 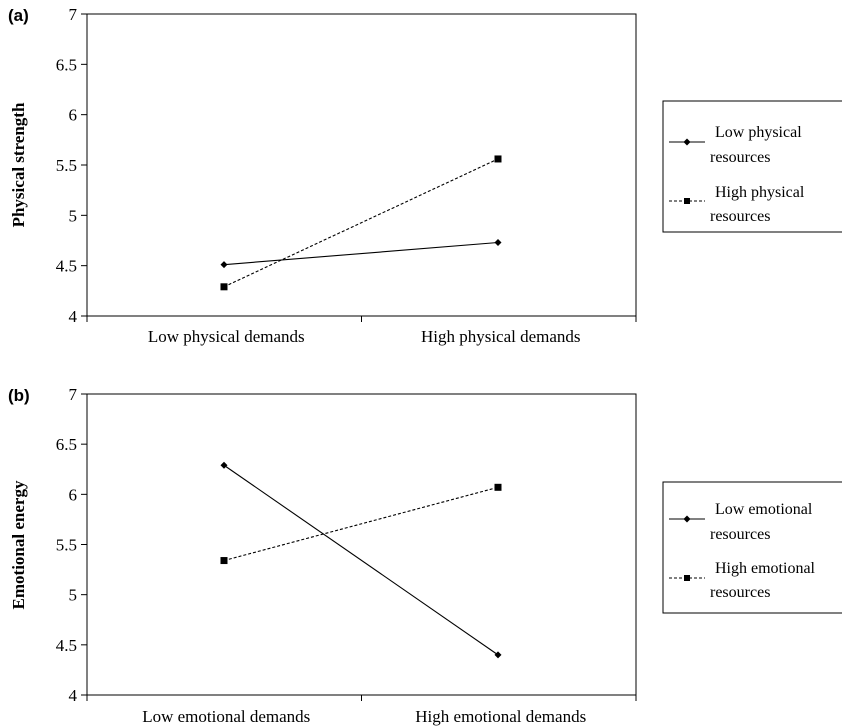 I want to click on x-category-label: Low emotional demands, so click(x=226, y=716).